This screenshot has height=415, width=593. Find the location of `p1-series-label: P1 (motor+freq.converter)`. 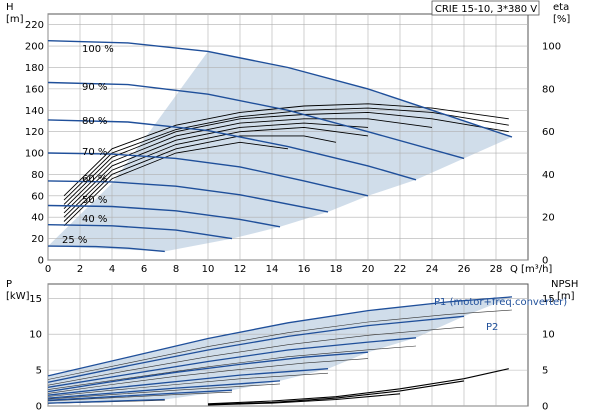

p1-series-label: P1 (motor+freq.converter) is located at coordinates (500, 302).